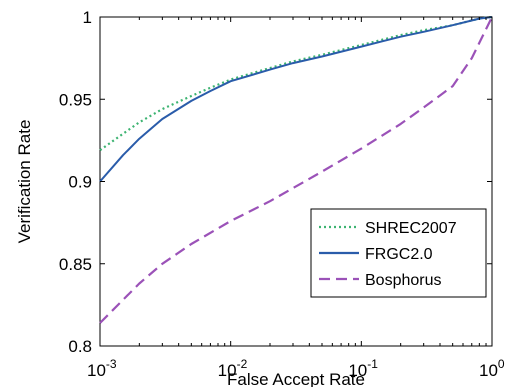  I want to click on legend-label: Bosphorus, so click(403, 280).